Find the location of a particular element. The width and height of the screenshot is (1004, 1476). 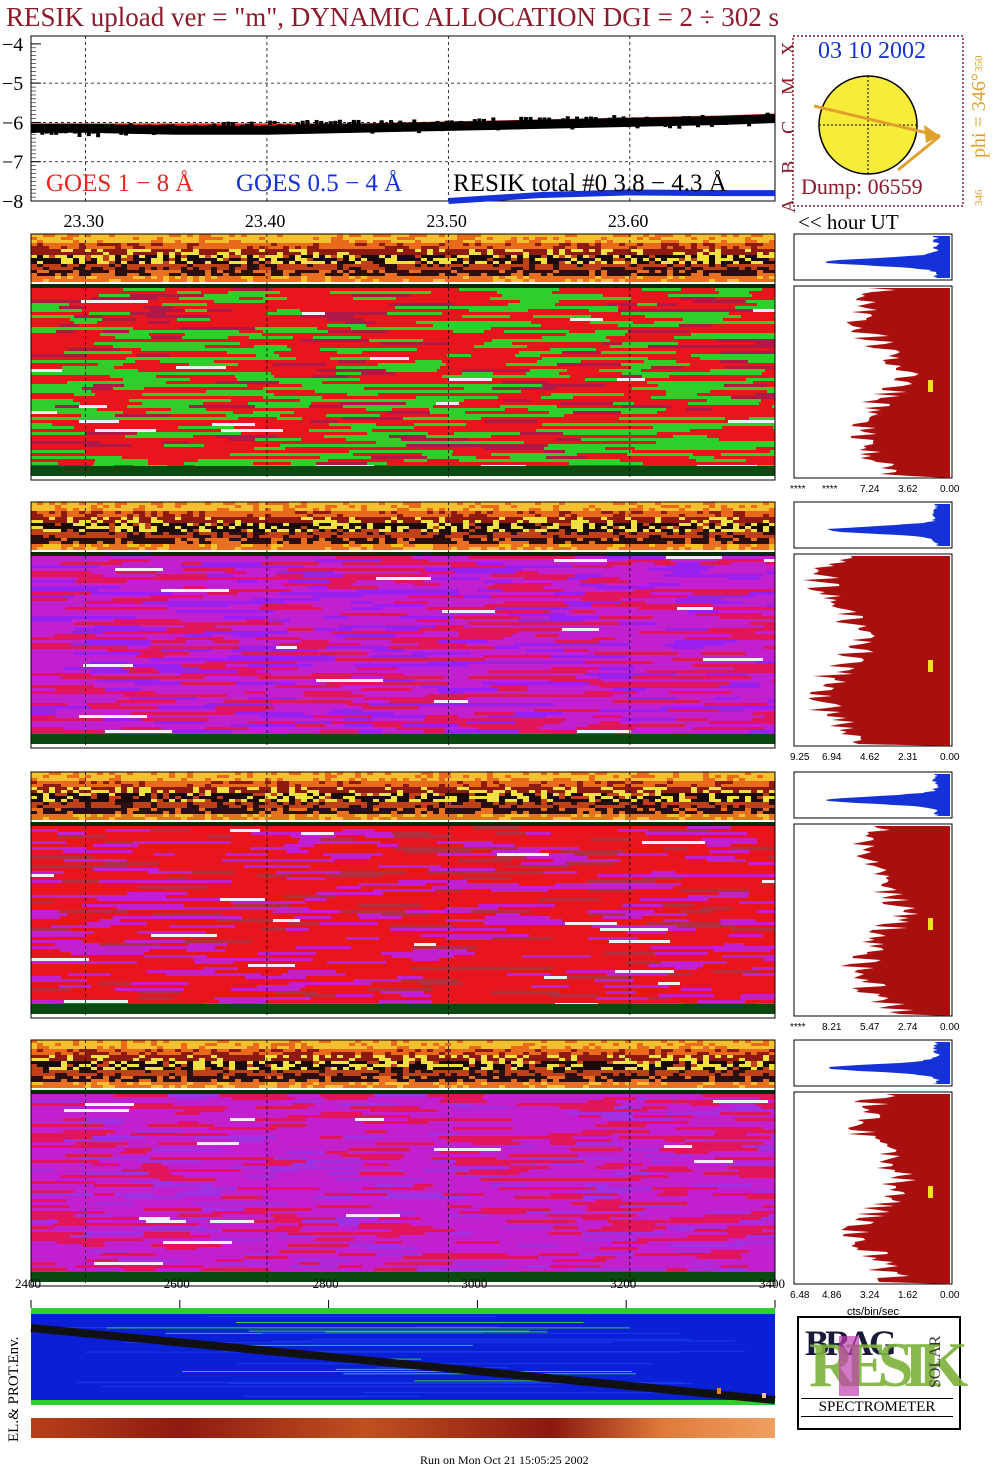

goes-noise-bar is located at coordinates (144, 130).